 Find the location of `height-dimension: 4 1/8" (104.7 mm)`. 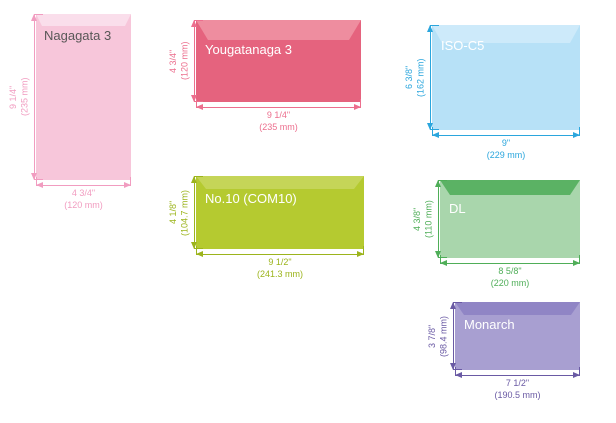

height-dimension: 4 1/8" (104.7 mm) is located at coordinates (185, 212).